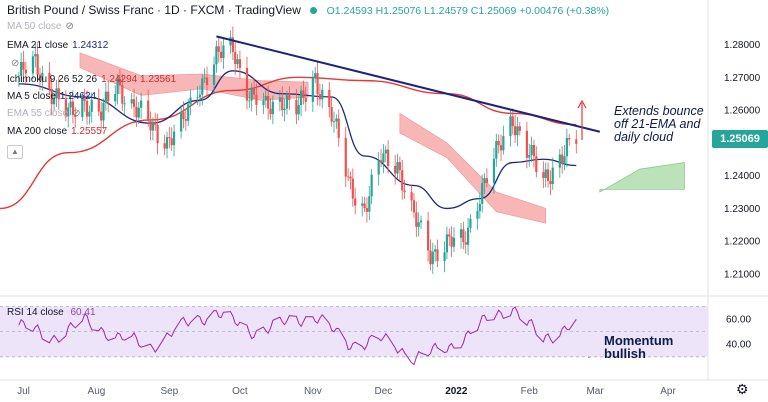  Describe the element at coordinates (44, 113) in the screenshot. I see `legend-row: EMA 55 close ⊘` at that location.